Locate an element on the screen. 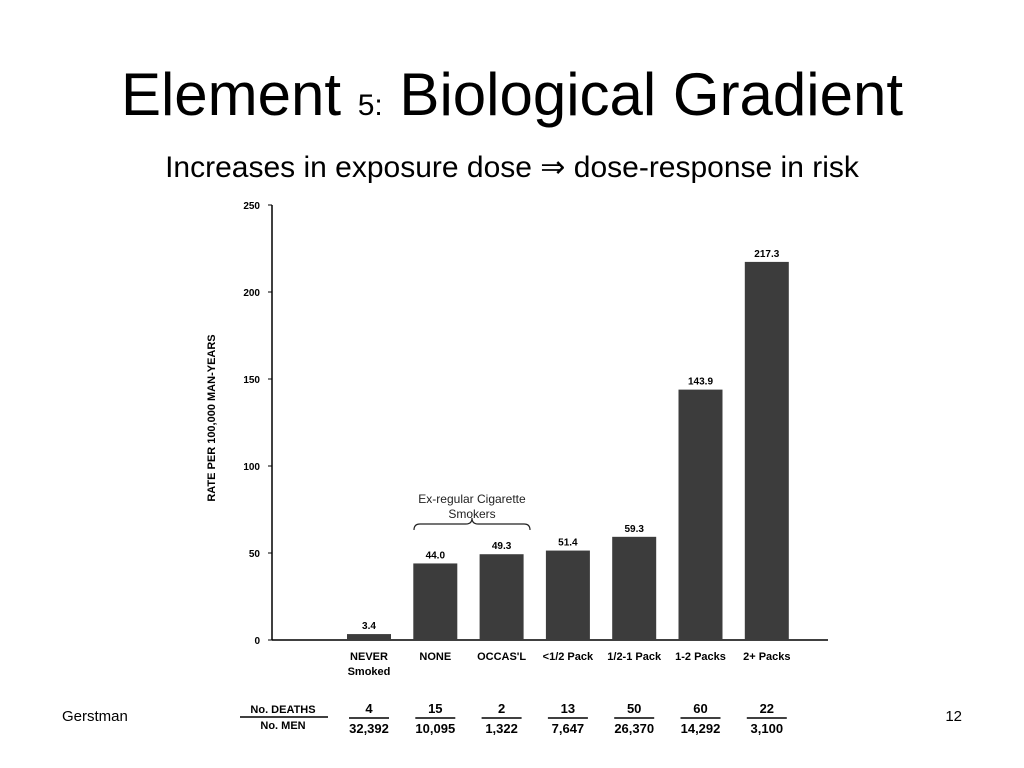 The height and width of the screenshot is (768, 1024). value-label: 143.9 is located at coordinates (700, 382).